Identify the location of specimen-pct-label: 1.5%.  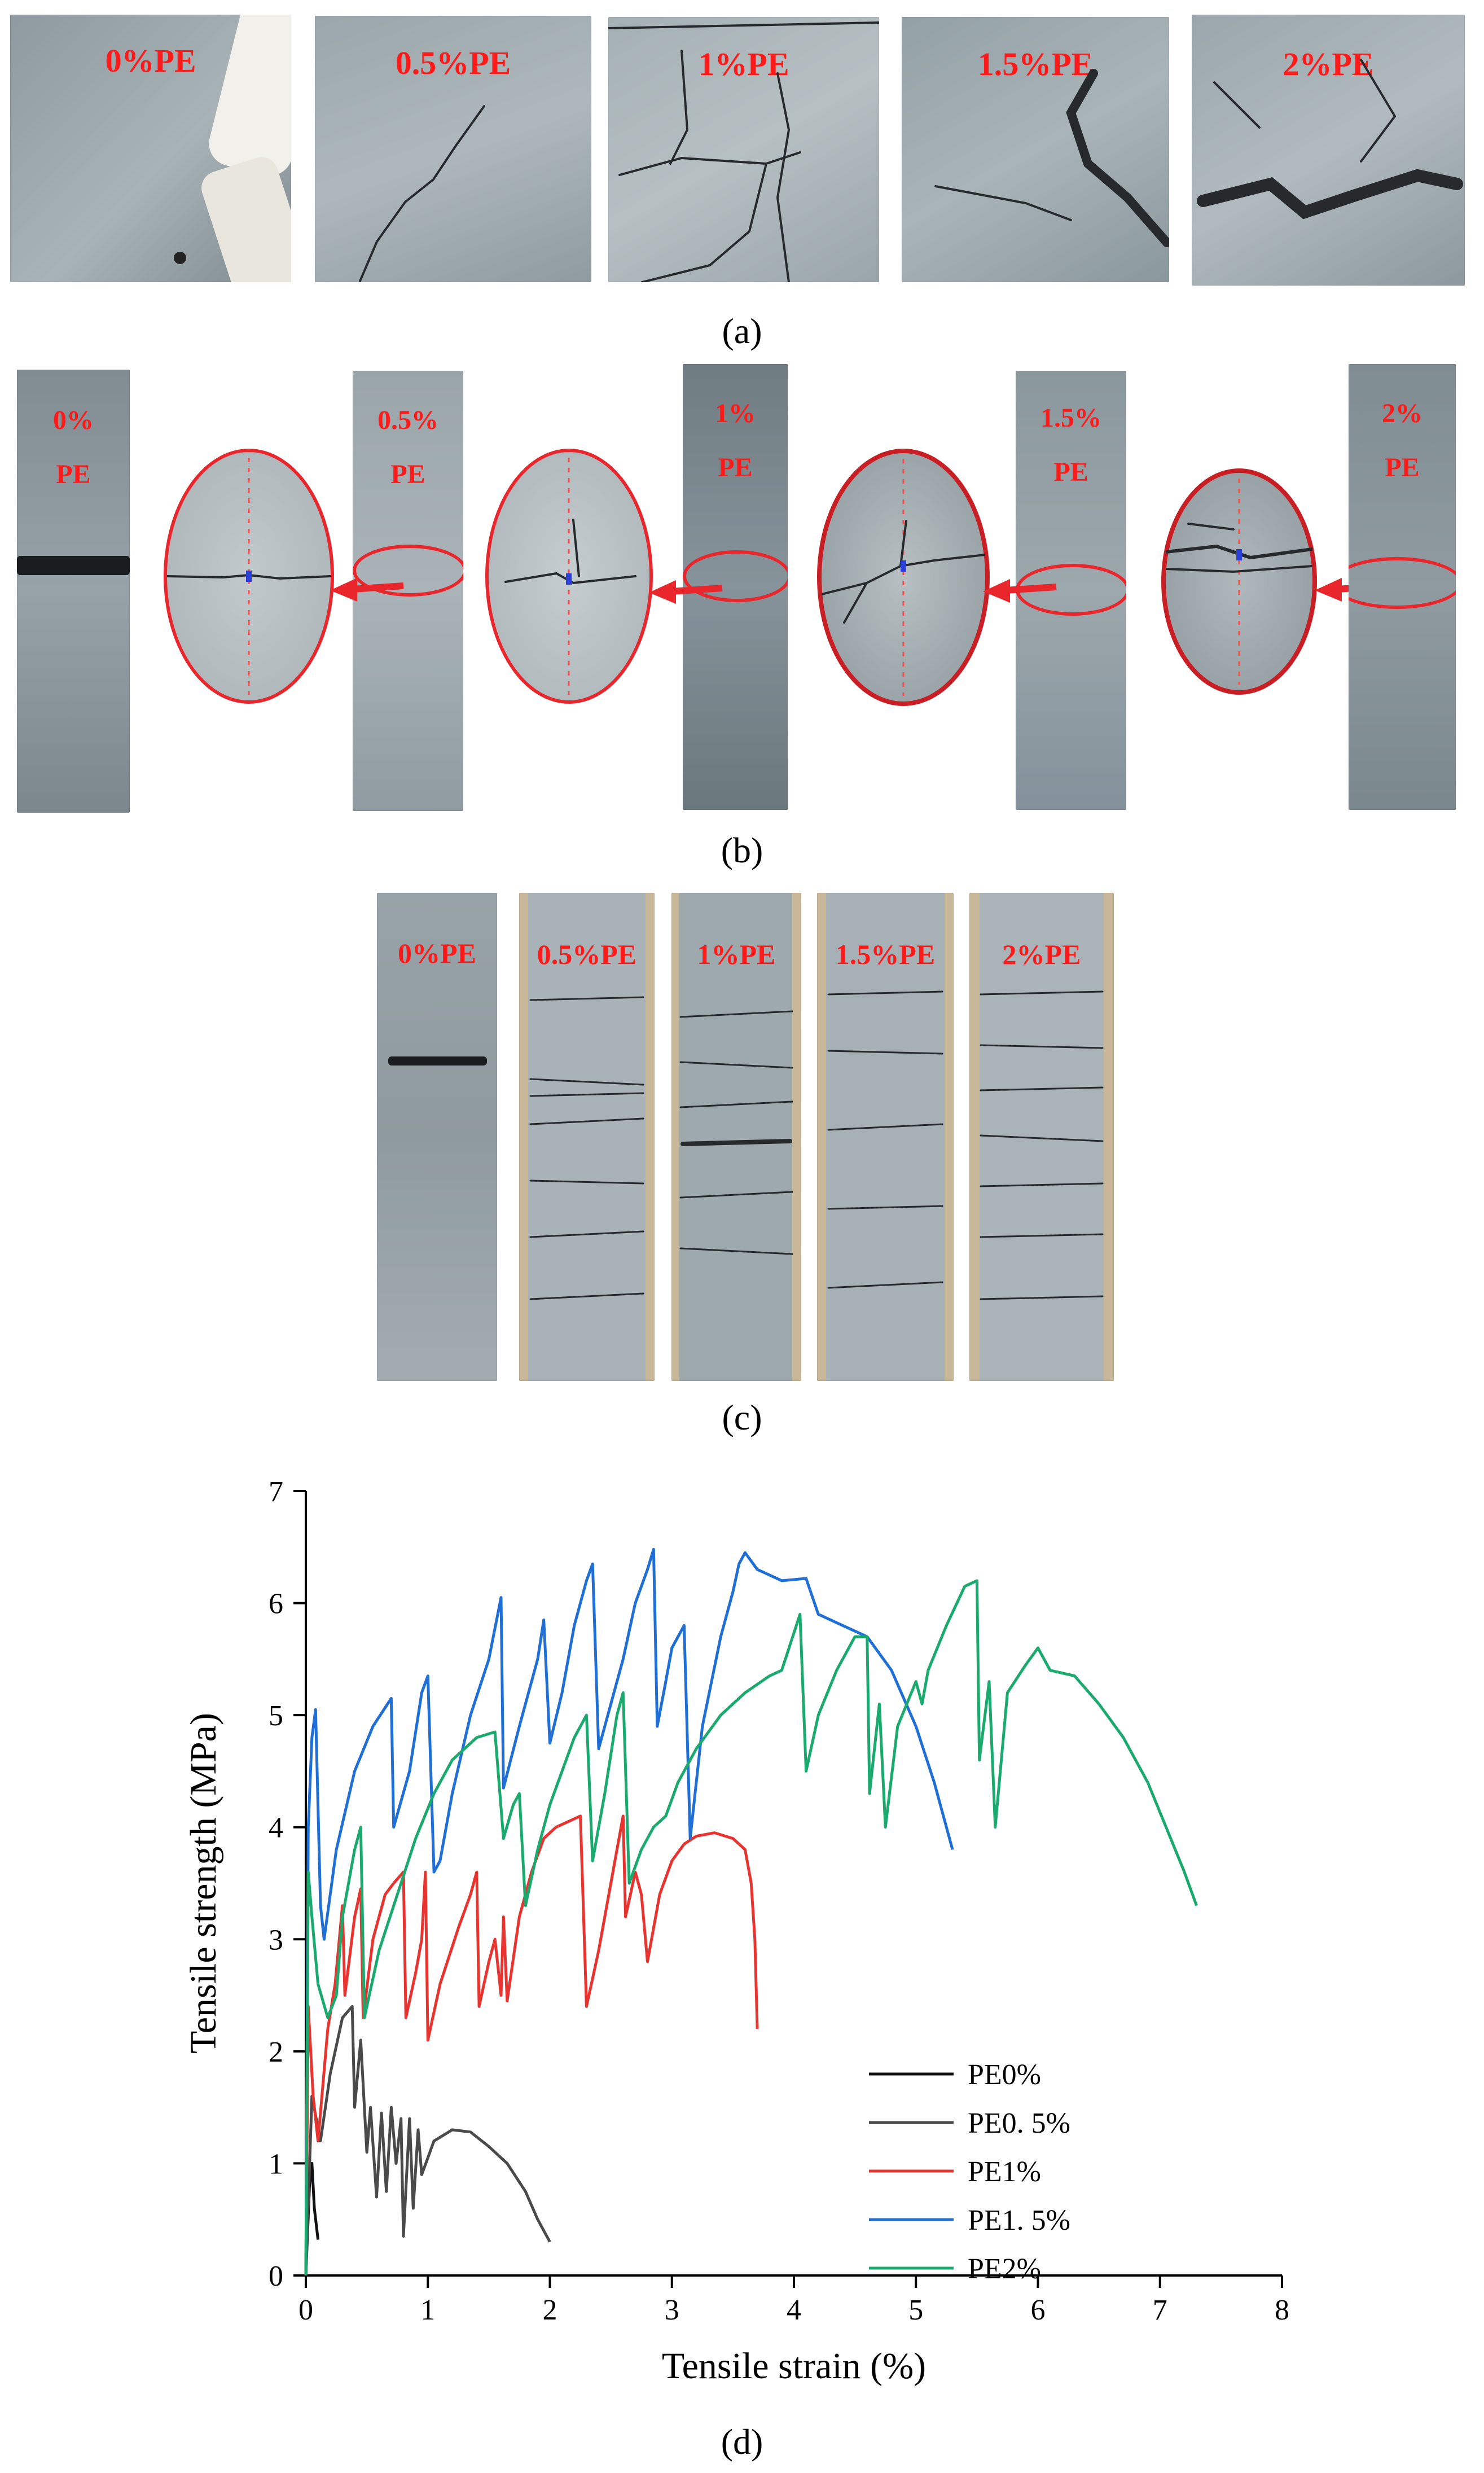
(1070, 418).